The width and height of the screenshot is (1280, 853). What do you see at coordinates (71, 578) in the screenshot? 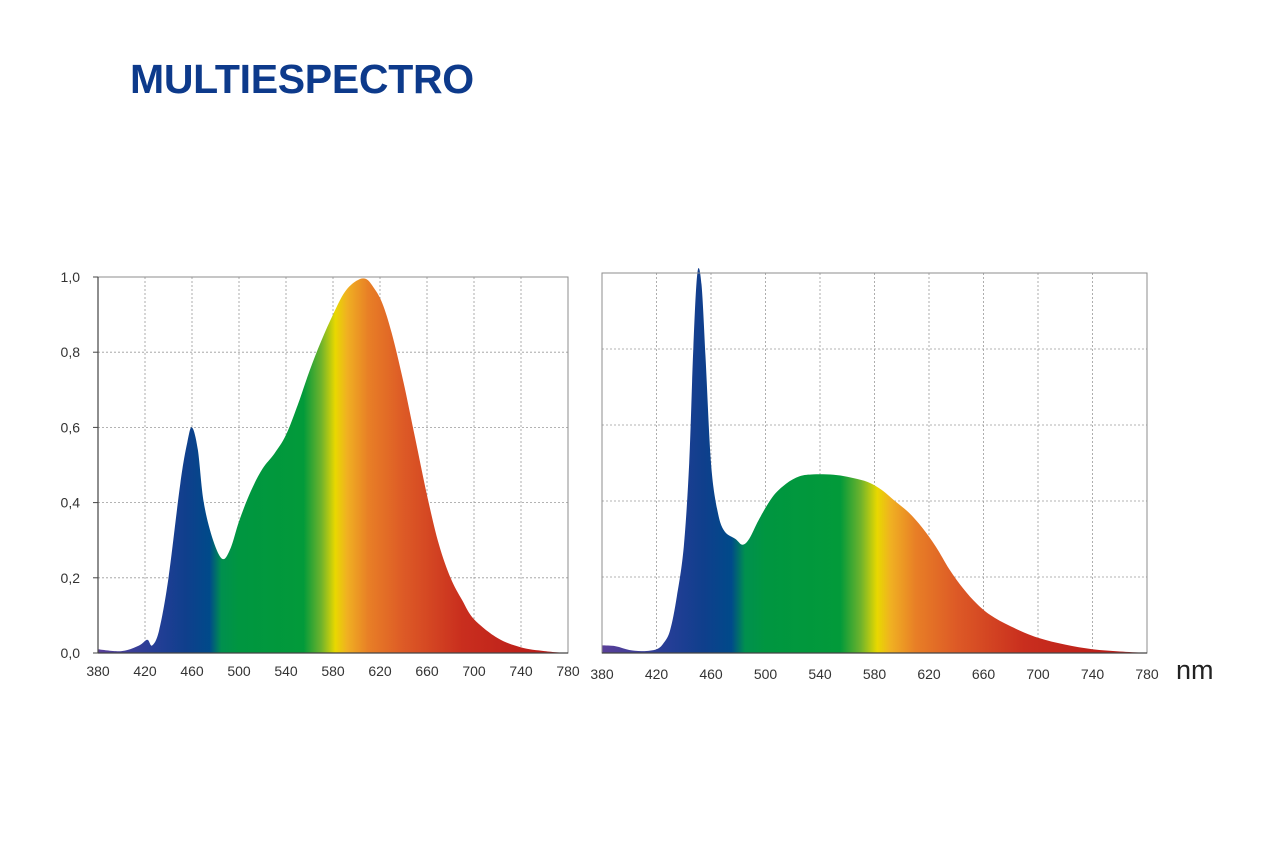
I see `y-tick-label: 0,2` at bounding box center [71, 578].